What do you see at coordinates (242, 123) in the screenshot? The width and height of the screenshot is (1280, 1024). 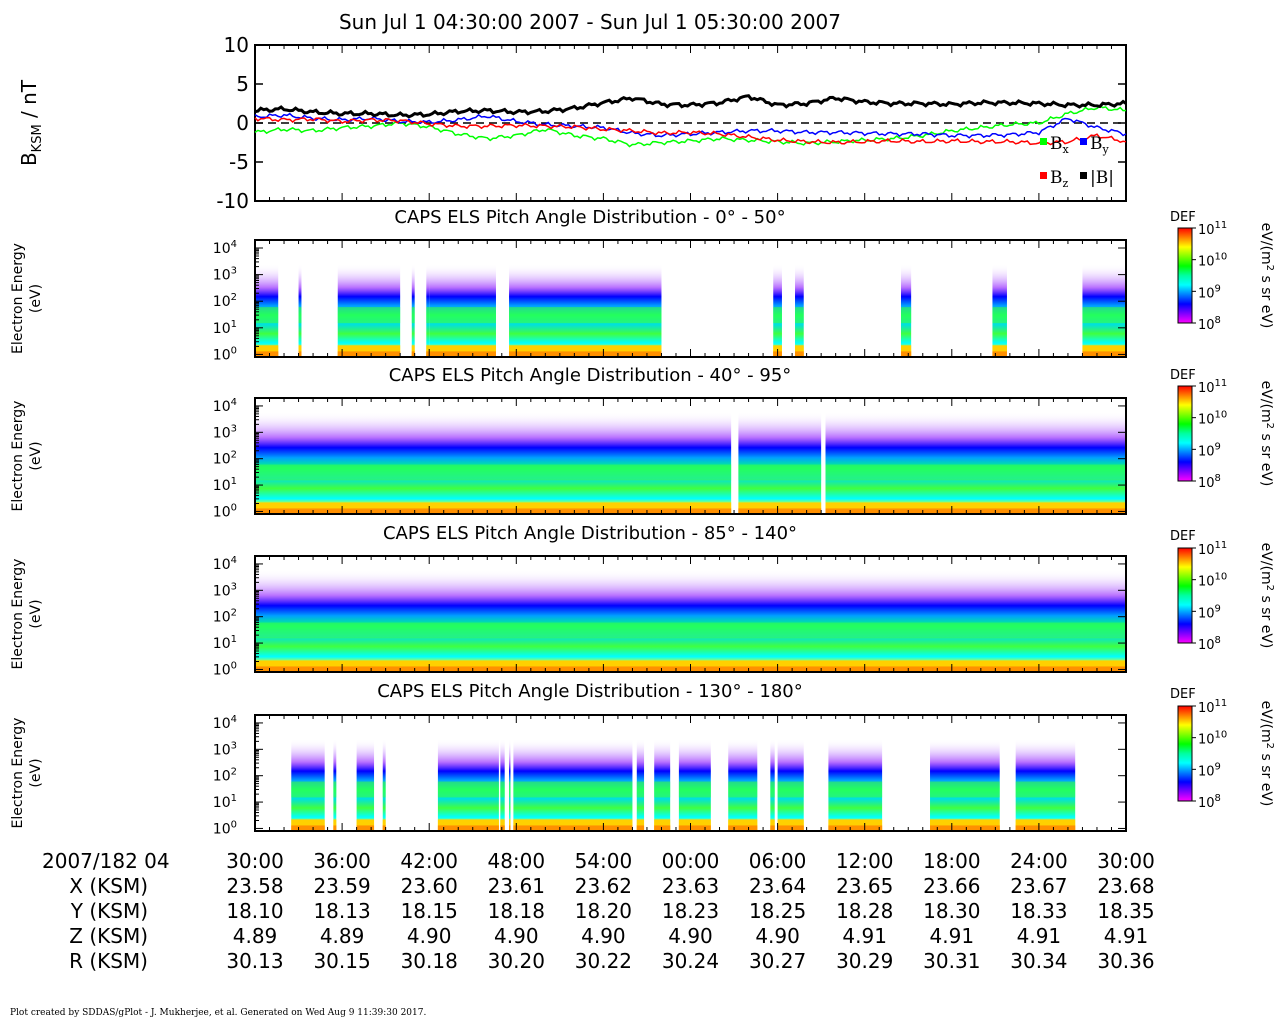 I see `mag-ytick-label: 0` at bounding box center [242, 123].